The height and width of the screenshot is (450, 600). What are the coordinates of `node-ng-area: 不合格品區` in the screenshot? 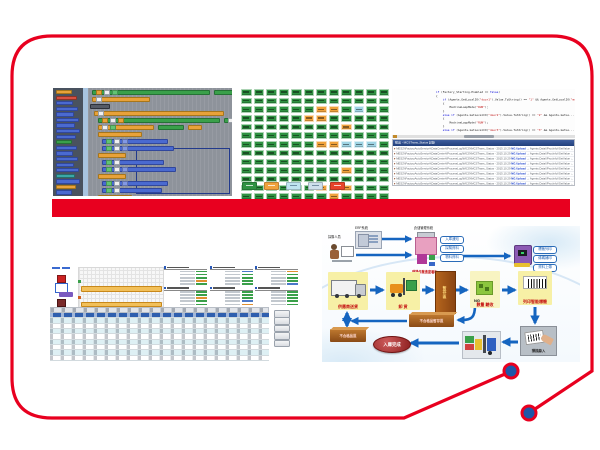 It's located at (348, 335).